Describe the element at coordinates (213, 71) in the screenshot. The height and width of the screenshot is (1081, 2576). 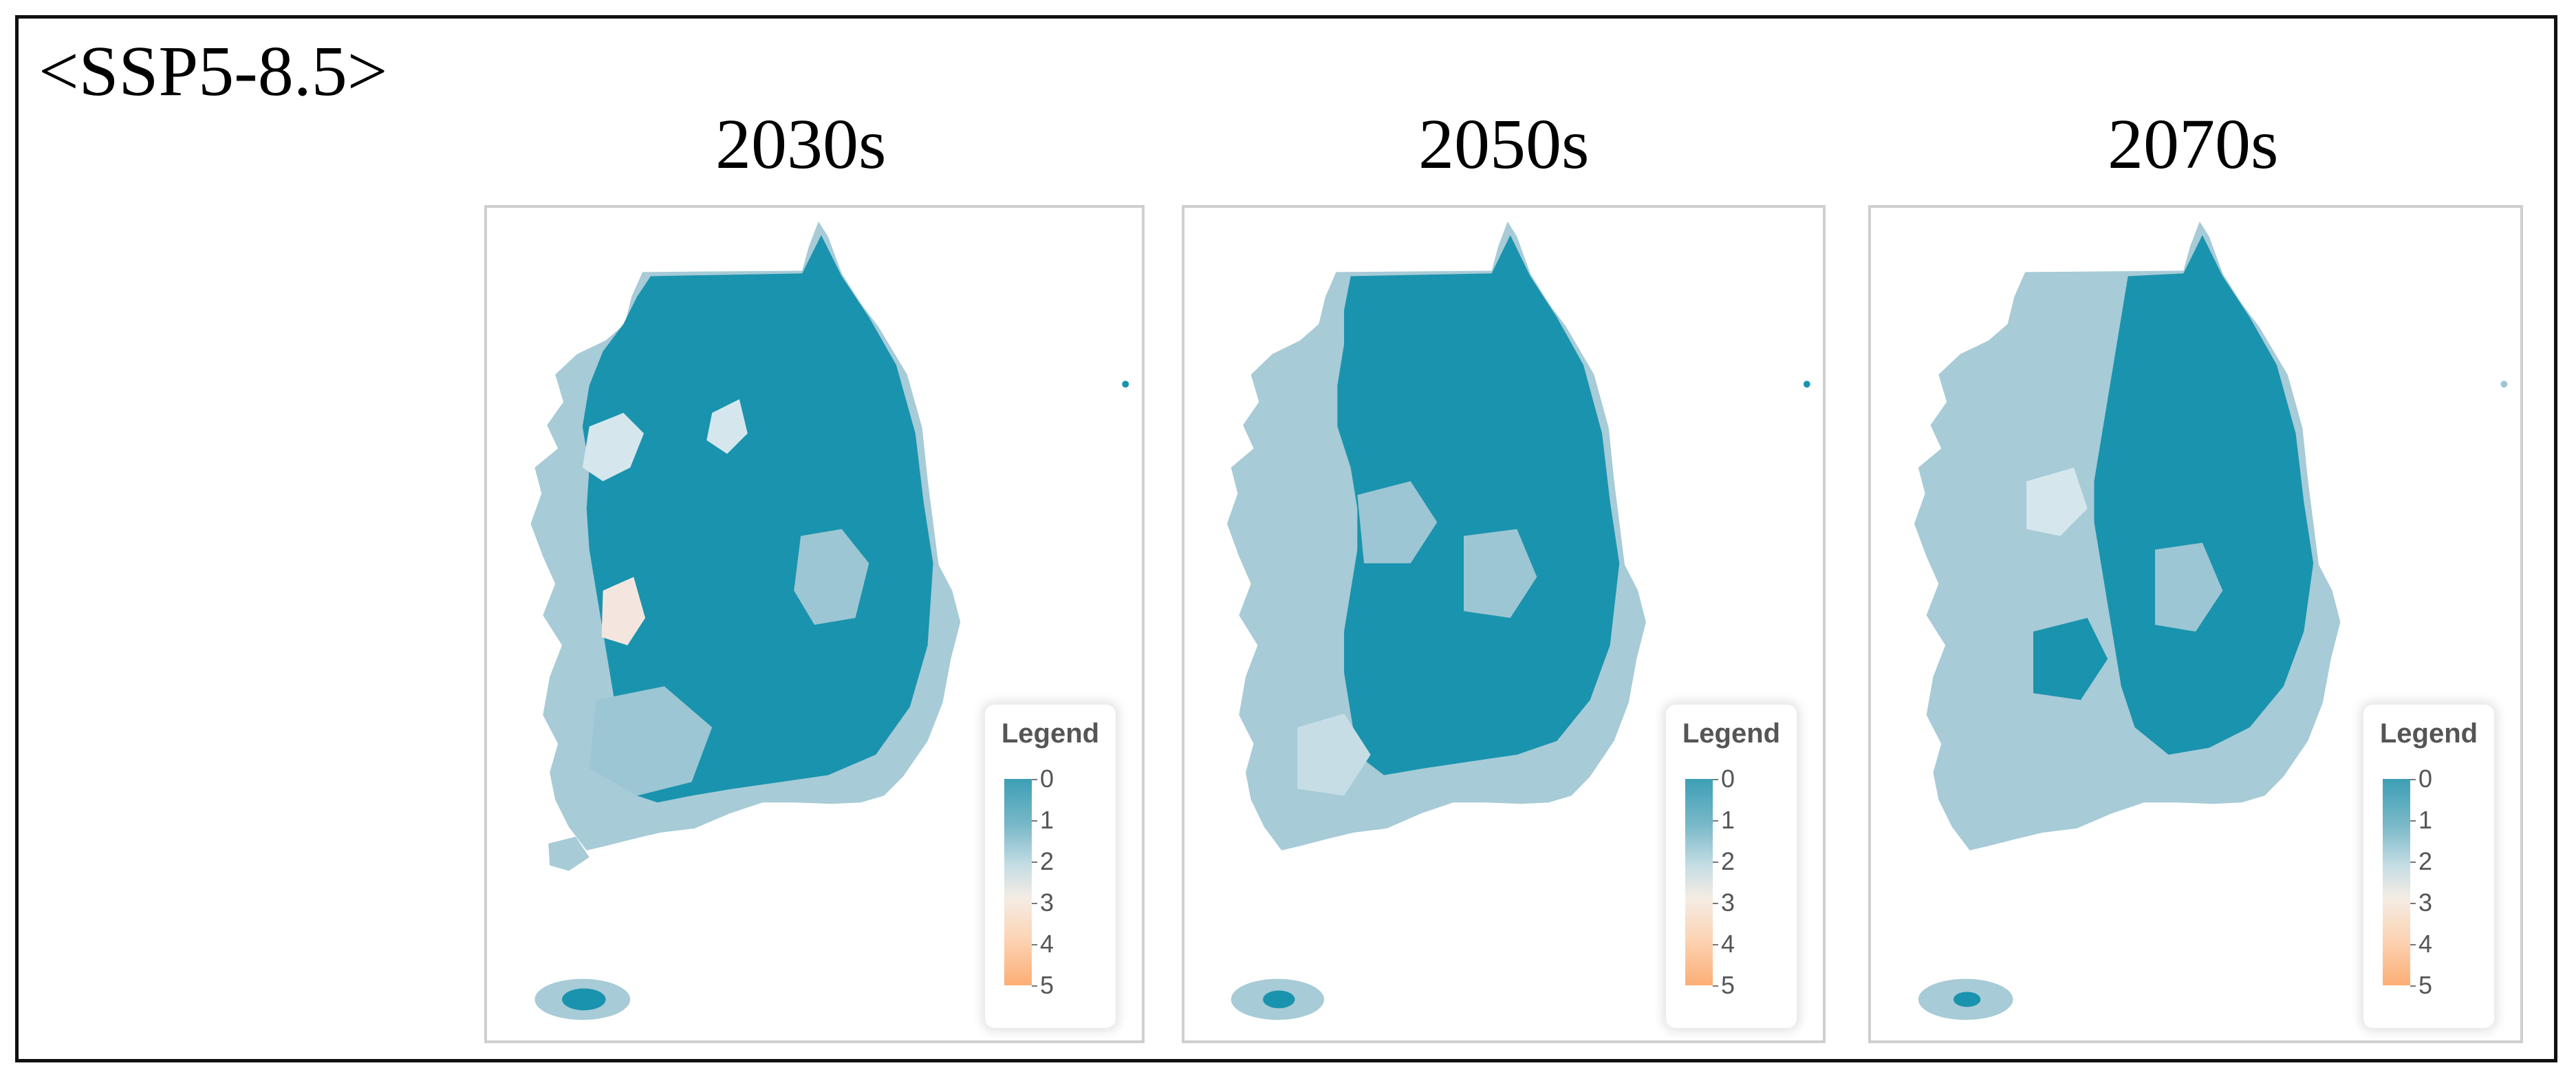
I see `scenario-label: <SSP5-8.5>` at that location.